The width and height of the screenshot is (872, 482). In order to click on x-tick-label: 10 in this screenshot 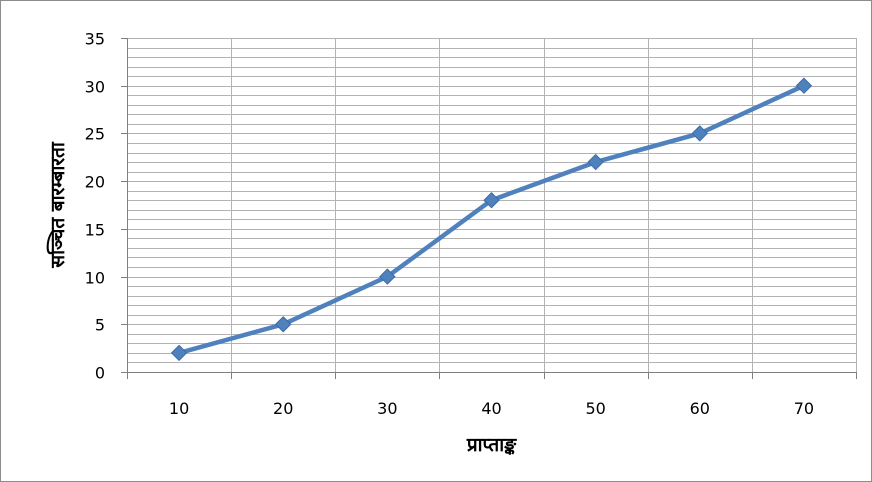, I will do `click(179, 408)`.